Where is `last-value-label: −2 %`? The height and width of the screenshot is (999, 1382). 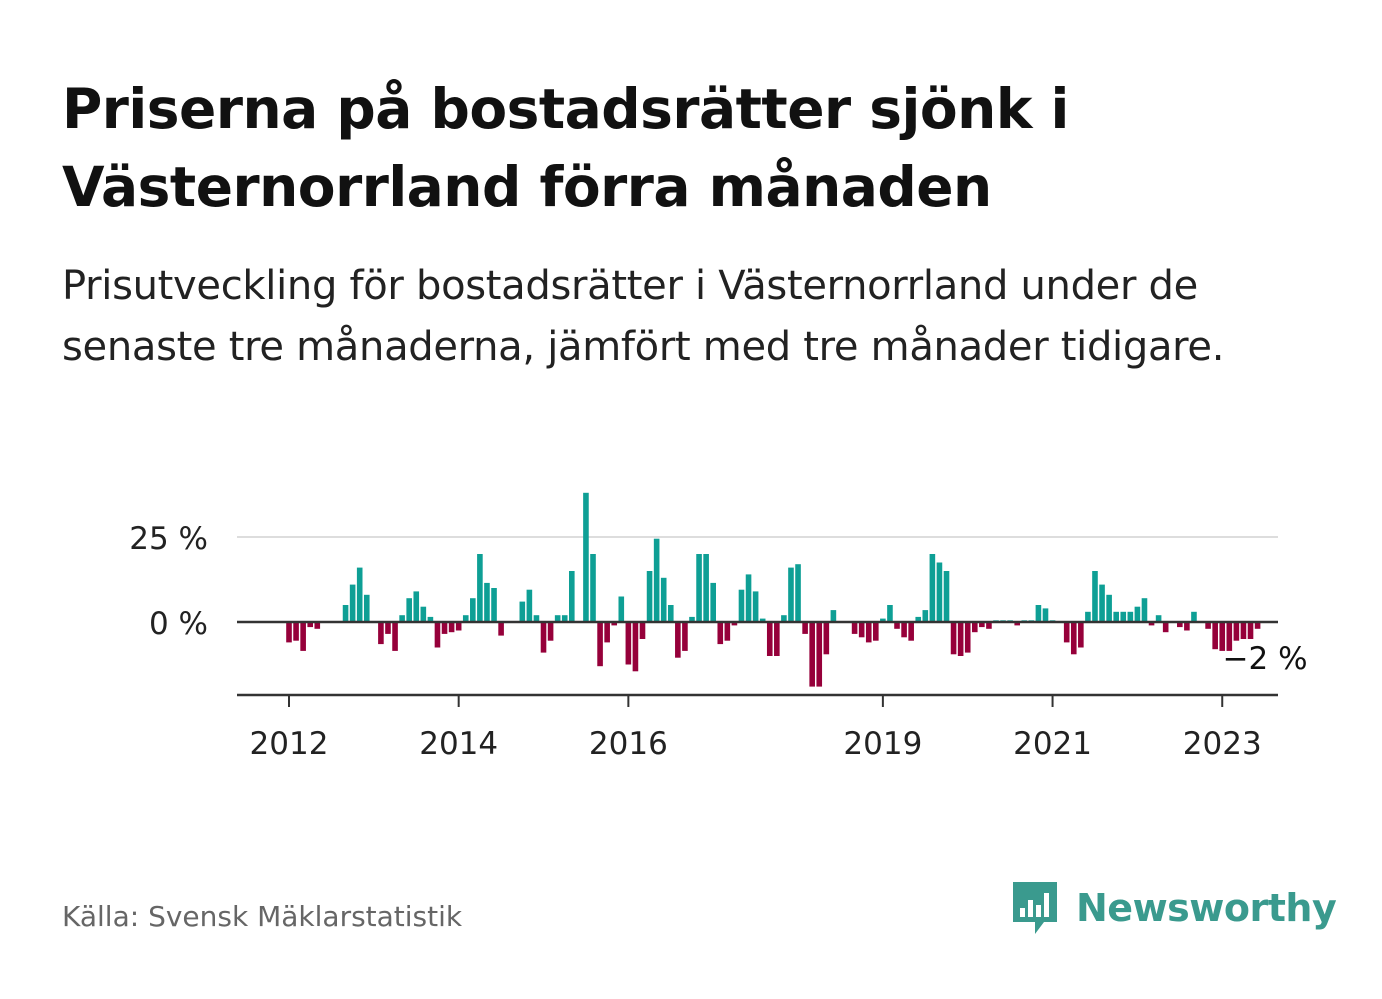 last-value-label: −2 % is located at coordinates (1265, 659).